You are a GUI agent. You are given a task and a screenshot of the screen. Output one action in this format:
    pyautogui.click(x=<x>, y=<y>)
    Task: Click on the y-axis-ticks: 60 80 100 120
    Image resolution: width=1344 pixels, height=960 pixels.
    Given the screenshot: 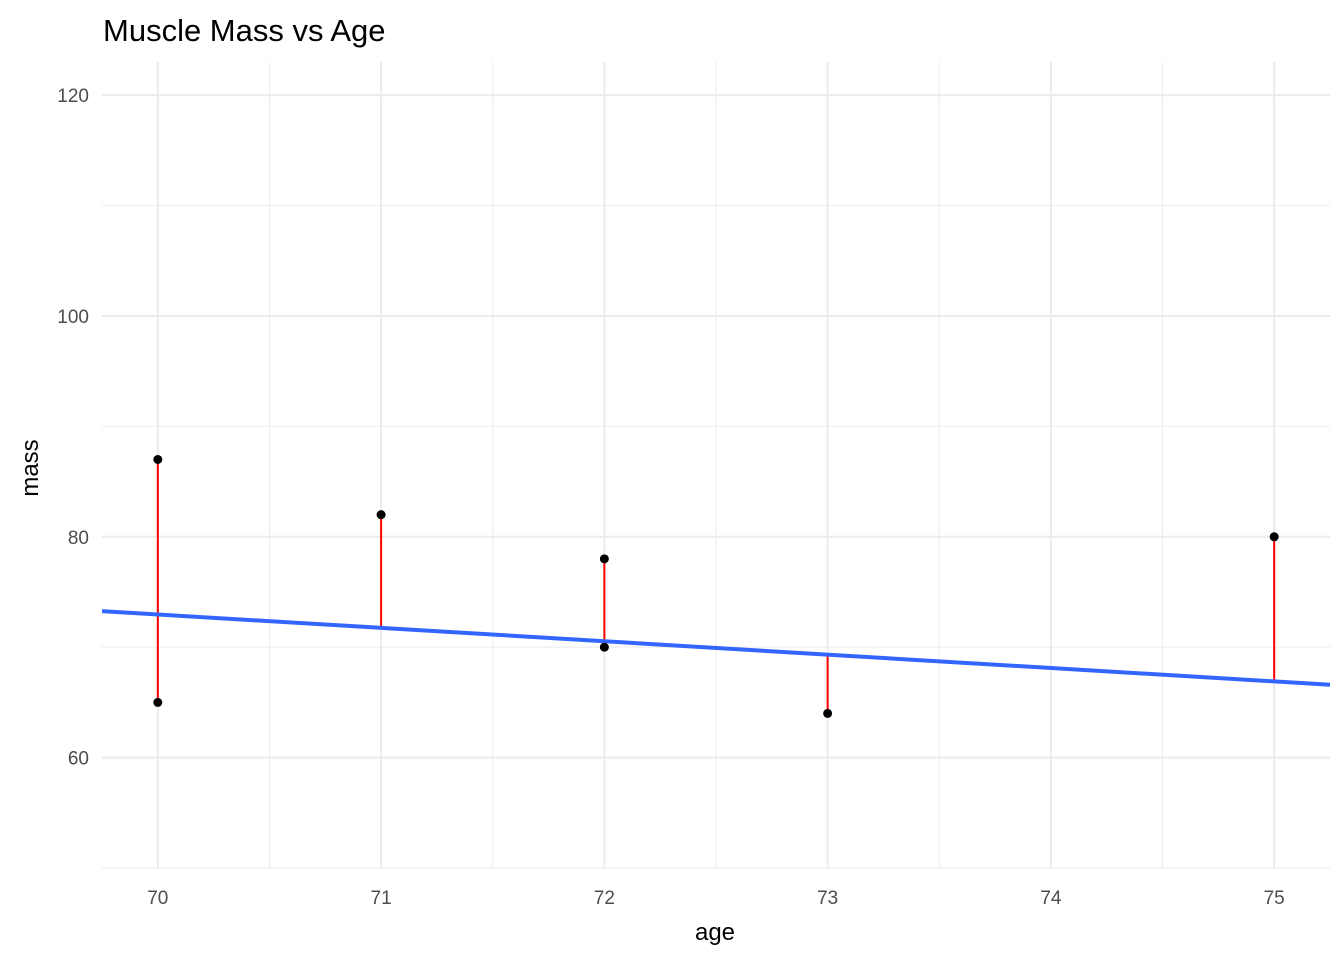 What is the action you would take?
    pyautogui.click(x=73, y=427)
    